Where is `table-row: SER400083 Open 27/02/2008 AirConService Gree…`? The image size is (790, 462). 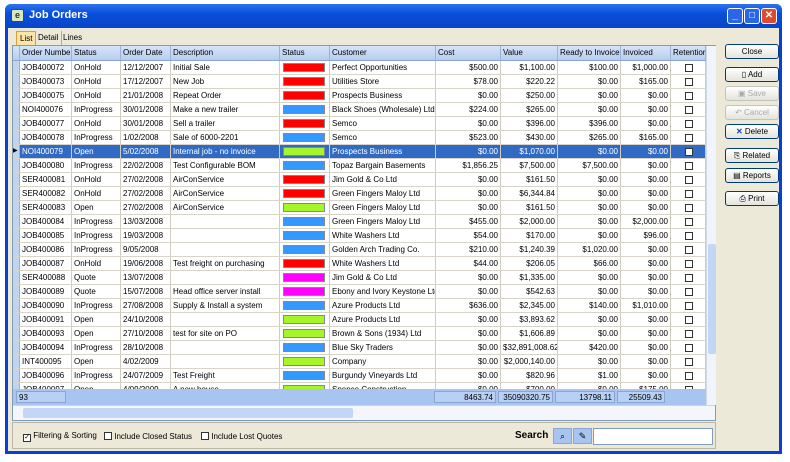
table-row: SER400083 Open 27/02/2008 AirConService Gree… is located at coordinates (359, 208).